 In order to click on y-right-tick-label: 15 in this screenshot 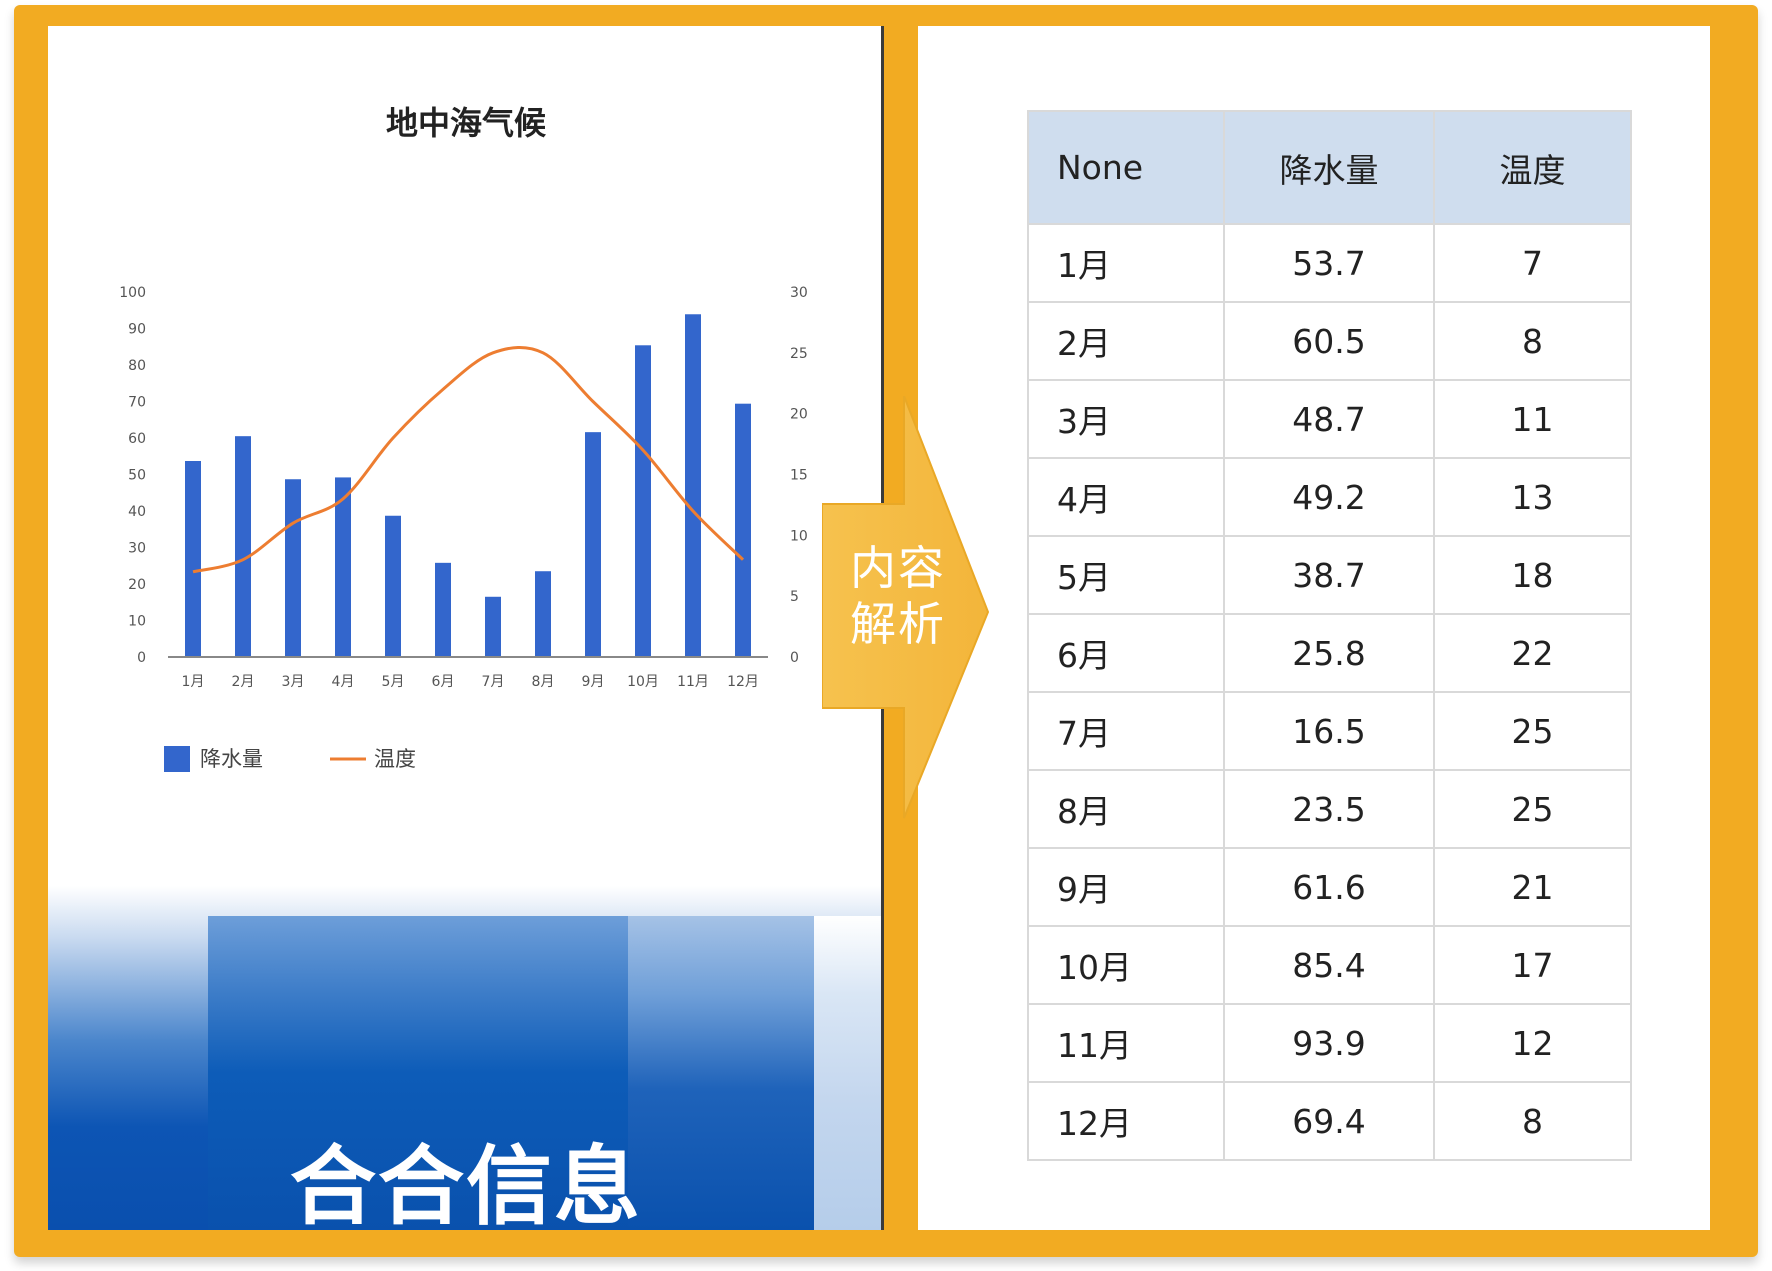, I will do `click(799, 476)`.